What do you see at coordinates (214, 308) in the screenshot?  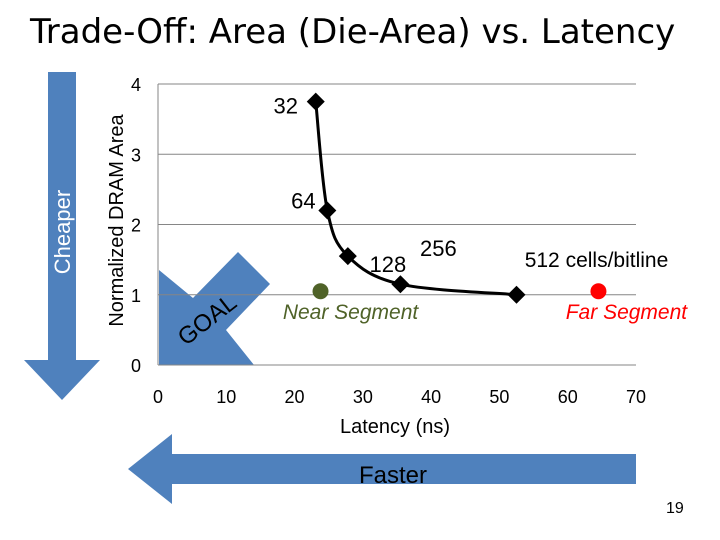 I see `goal-arrow` at bounding box center [214, 308].